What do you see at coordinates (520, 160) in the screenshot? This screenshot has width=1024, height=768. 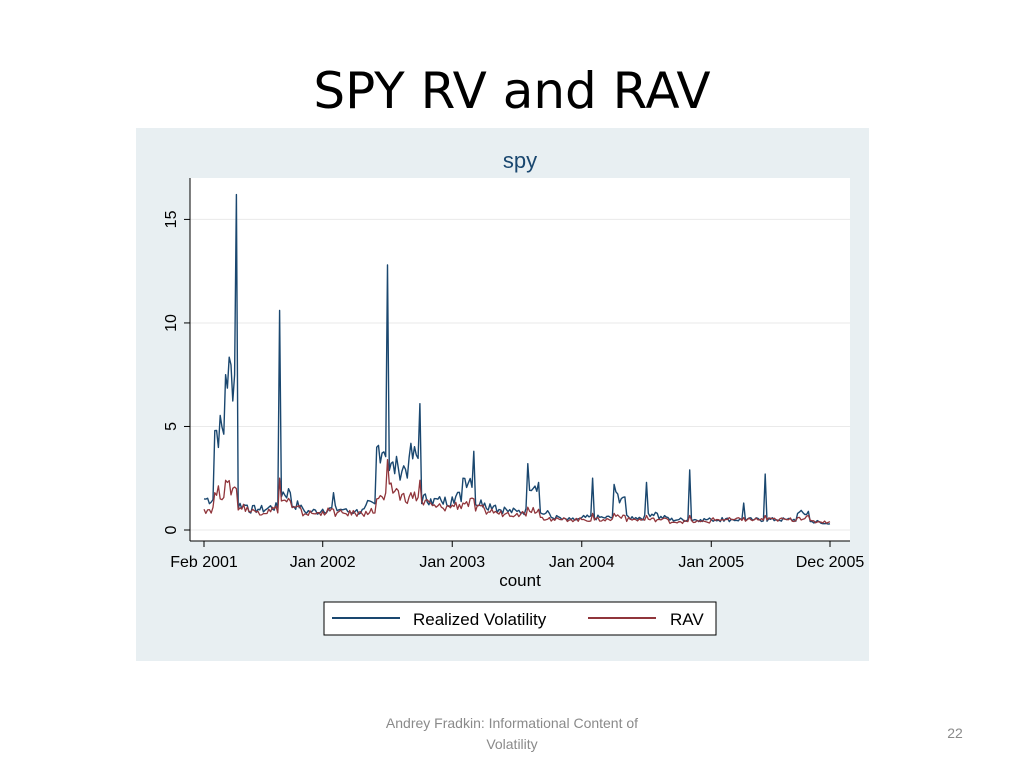 I see `chart-title: spy` at bounding box center [520, 160].